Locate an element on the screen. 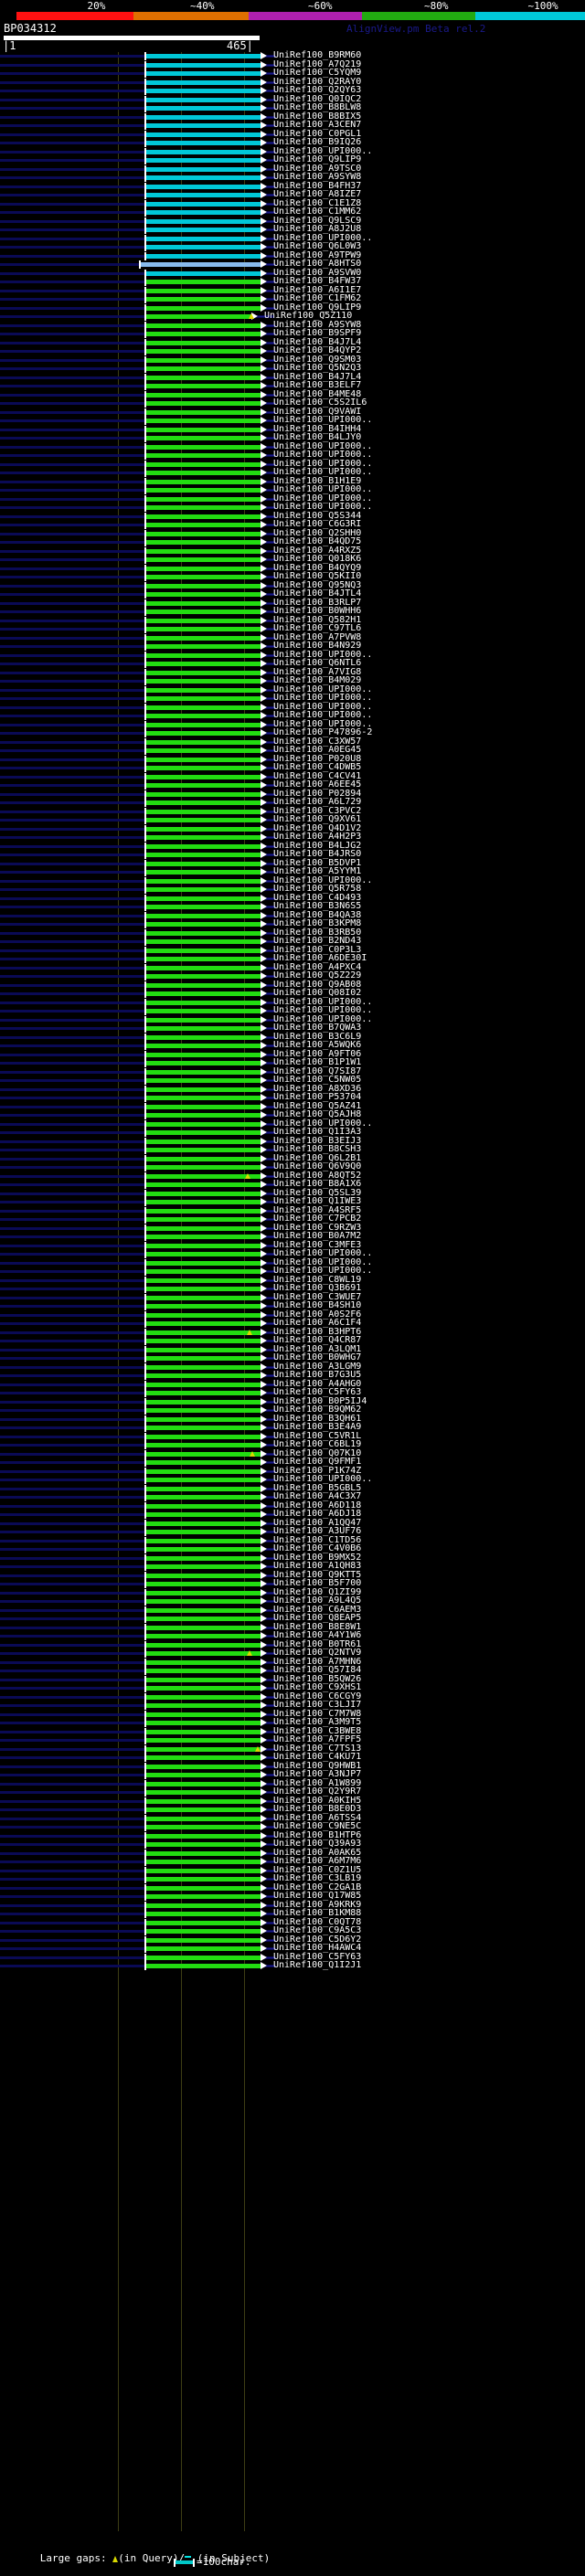 The height and width of the screenshot is (2576, 585). alignment-hit-row: UniRef100_A5YYM1 is located at coordinates (293, 871).